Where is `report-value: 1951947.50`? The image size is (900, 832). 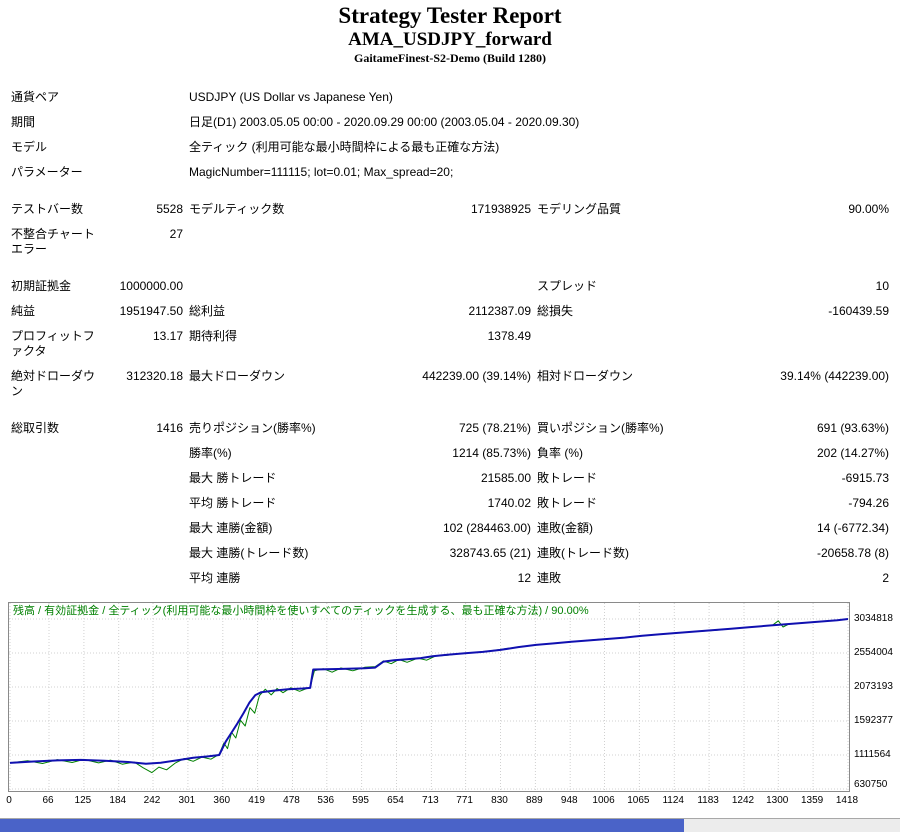
report-value: 1951947.50 is located at coordinates (151, 311).